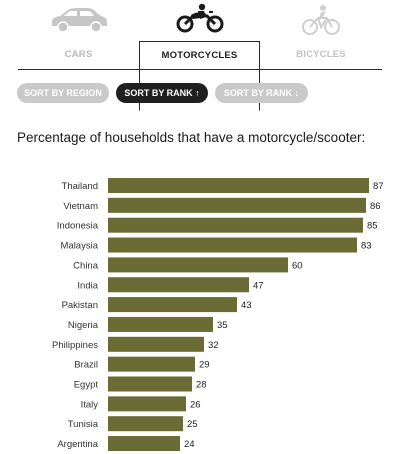 This screenshot has width=400, height=454. I want to click on value-label: 24, so click(189, 444).